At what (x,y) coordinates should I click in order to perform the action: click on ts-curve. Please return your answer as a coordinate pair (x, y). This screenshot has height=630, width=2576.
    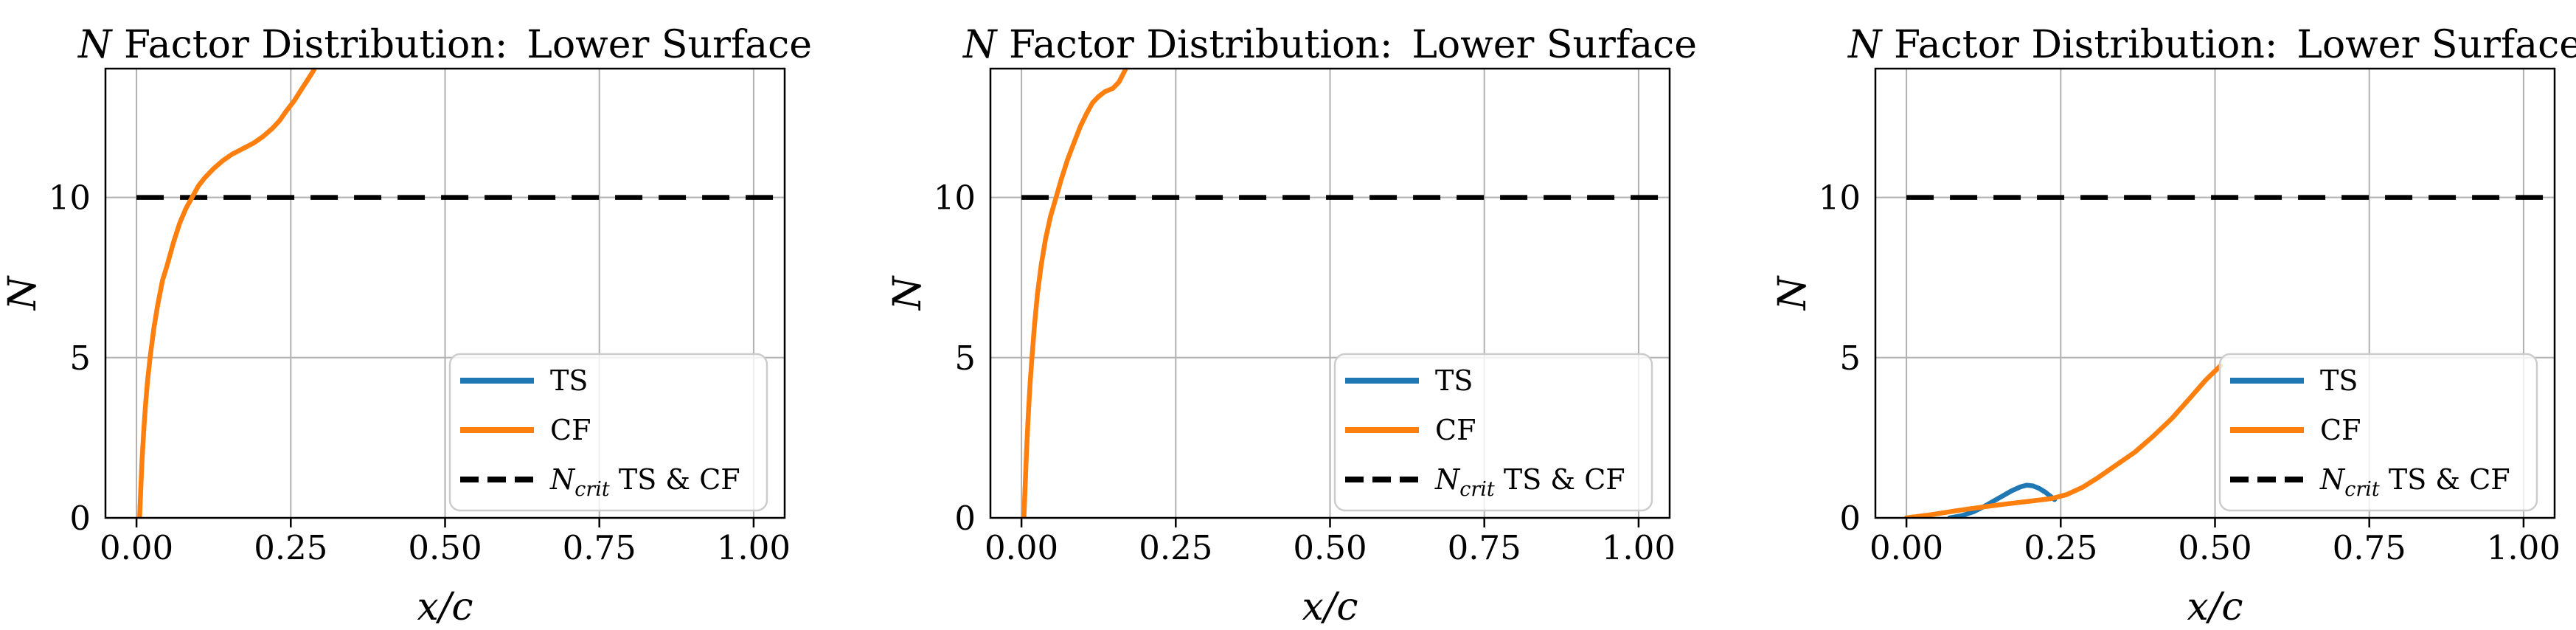
    Looking at the image, I should click on (2002, 500).